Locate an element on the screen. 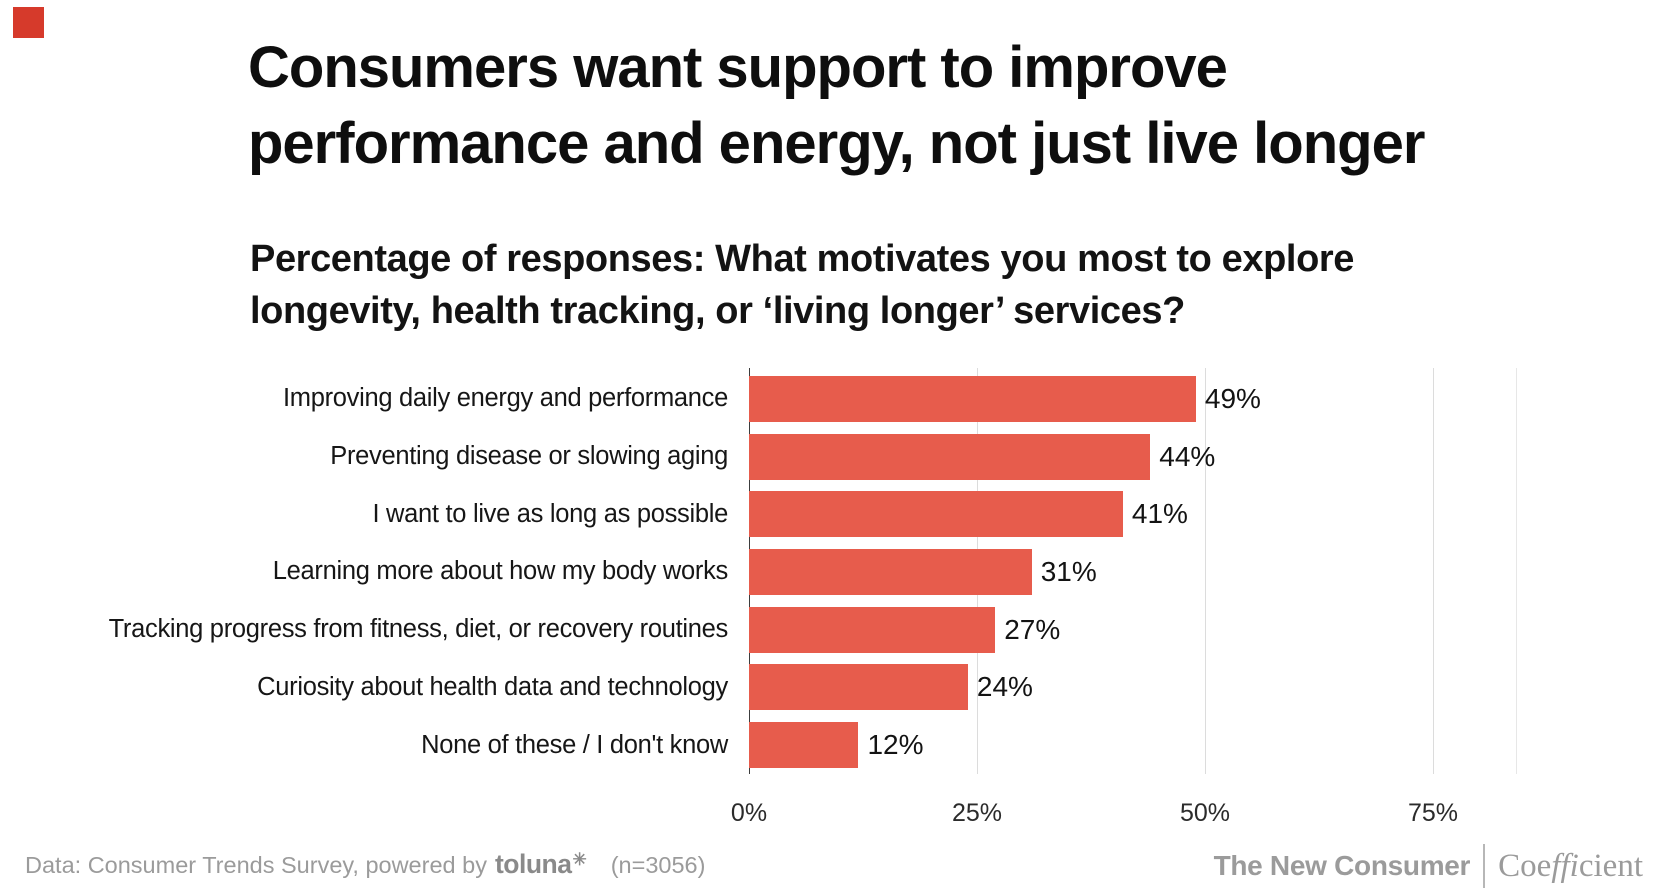  category-label: None of these / I don't know is located at coordinates (574, 744).